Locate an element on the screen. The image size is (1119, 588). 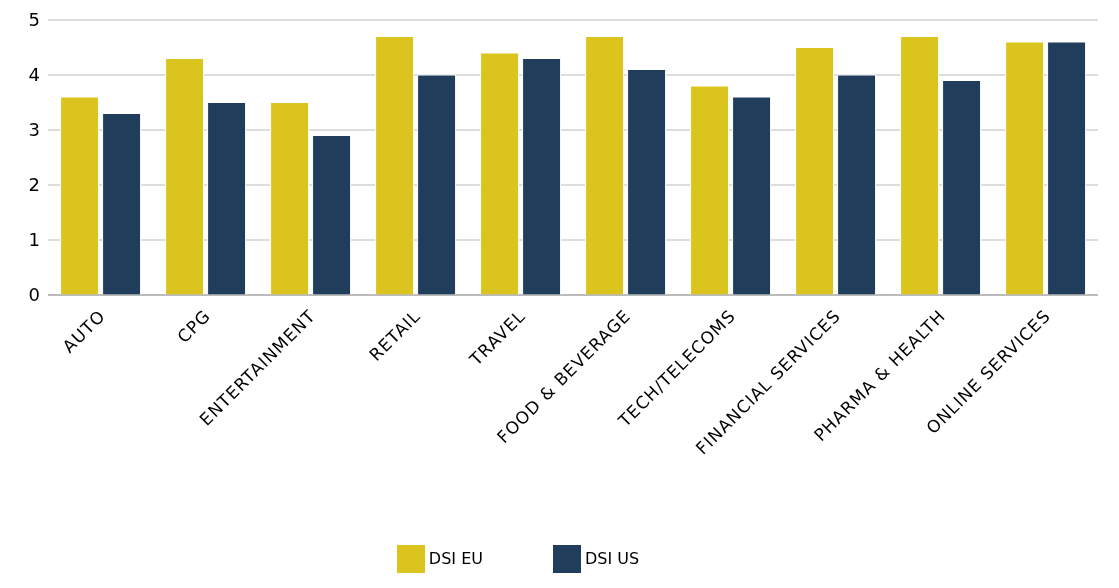
y-tick-label: 5 is located at coordinates (34, 20).